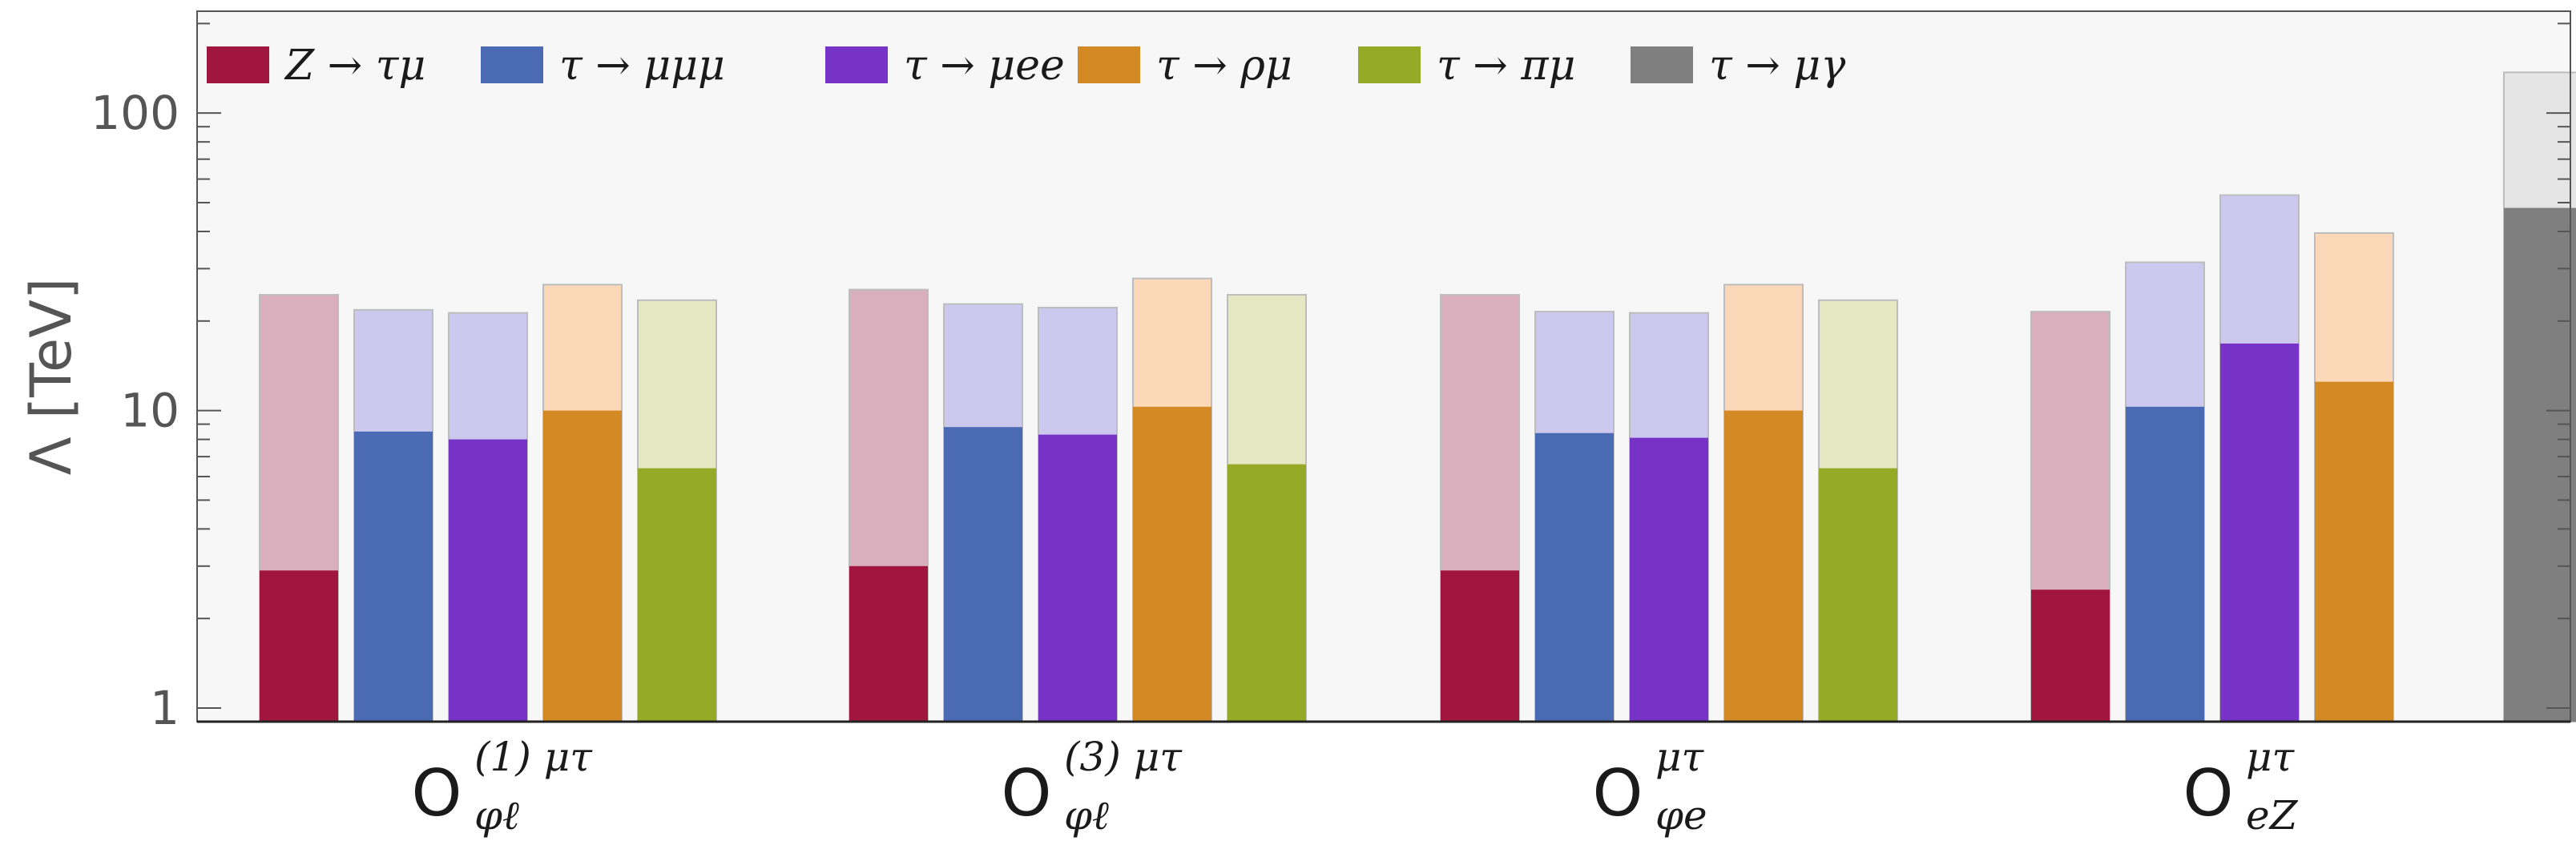  I want to click on y-axis-label: Λ [TeV], so click(51, 377).